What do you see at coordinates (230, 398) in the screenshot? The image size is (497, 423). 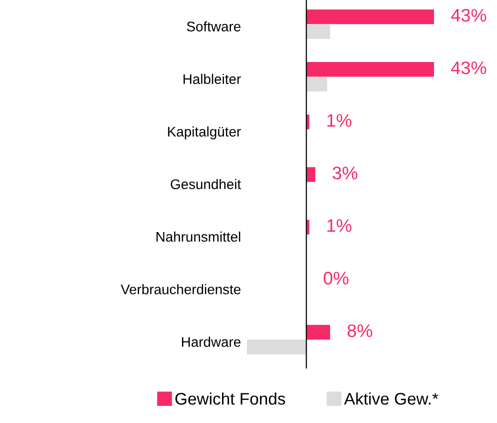 I see `legend-label: Gewicht Fonds` at bounding box center [230, 398].